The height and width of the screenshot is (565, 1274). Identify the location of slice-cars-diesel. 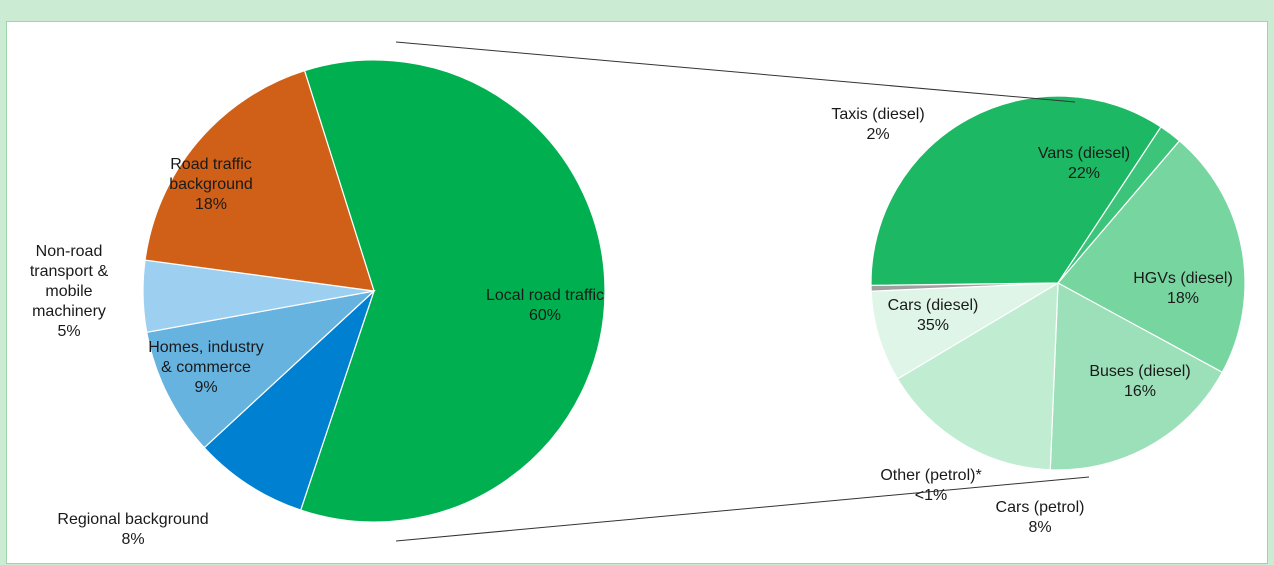
(1016, 190).